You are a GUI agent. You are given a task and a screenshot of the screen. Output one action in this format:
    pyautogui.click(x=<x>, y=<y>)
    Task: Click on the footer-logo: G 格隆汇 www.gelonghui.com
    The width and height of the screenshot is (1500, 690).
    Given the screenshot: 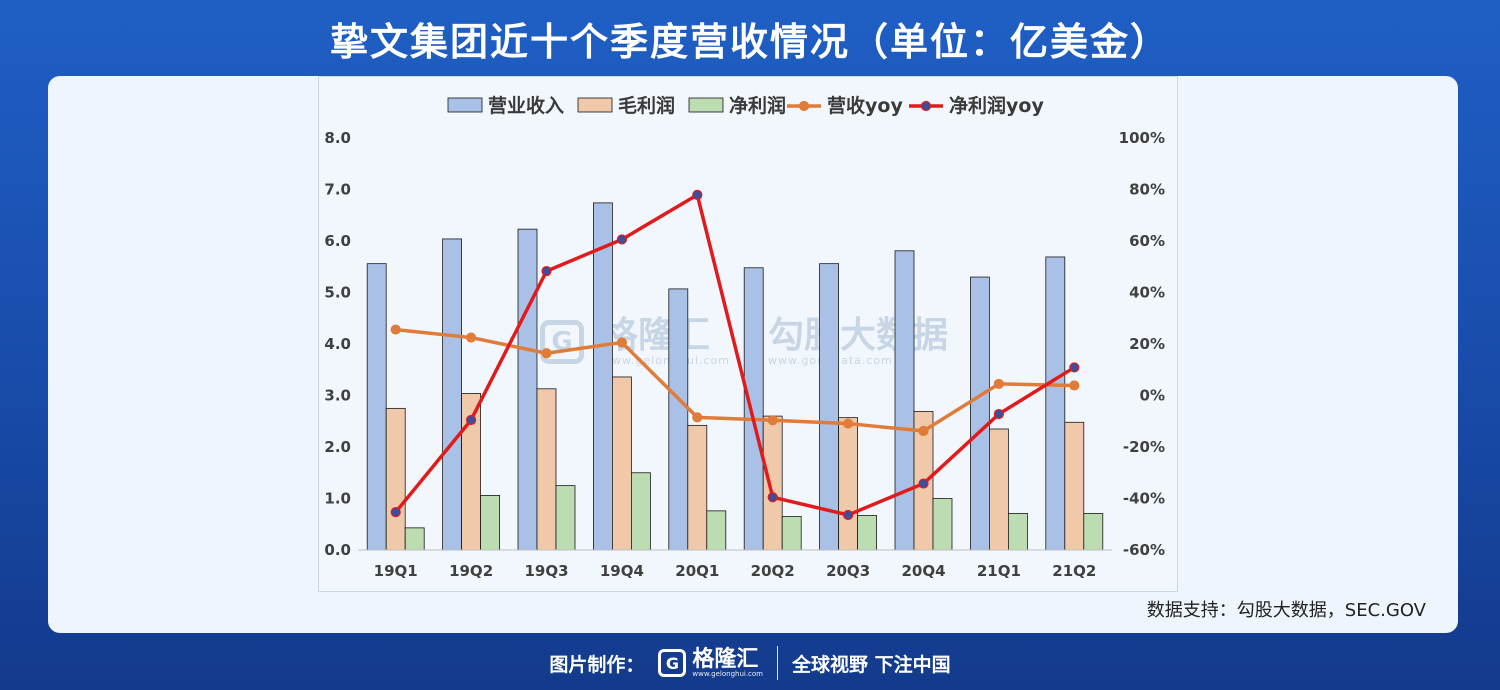 What is the action you would take?
    pyautogui.click(x=710, y=662)
    